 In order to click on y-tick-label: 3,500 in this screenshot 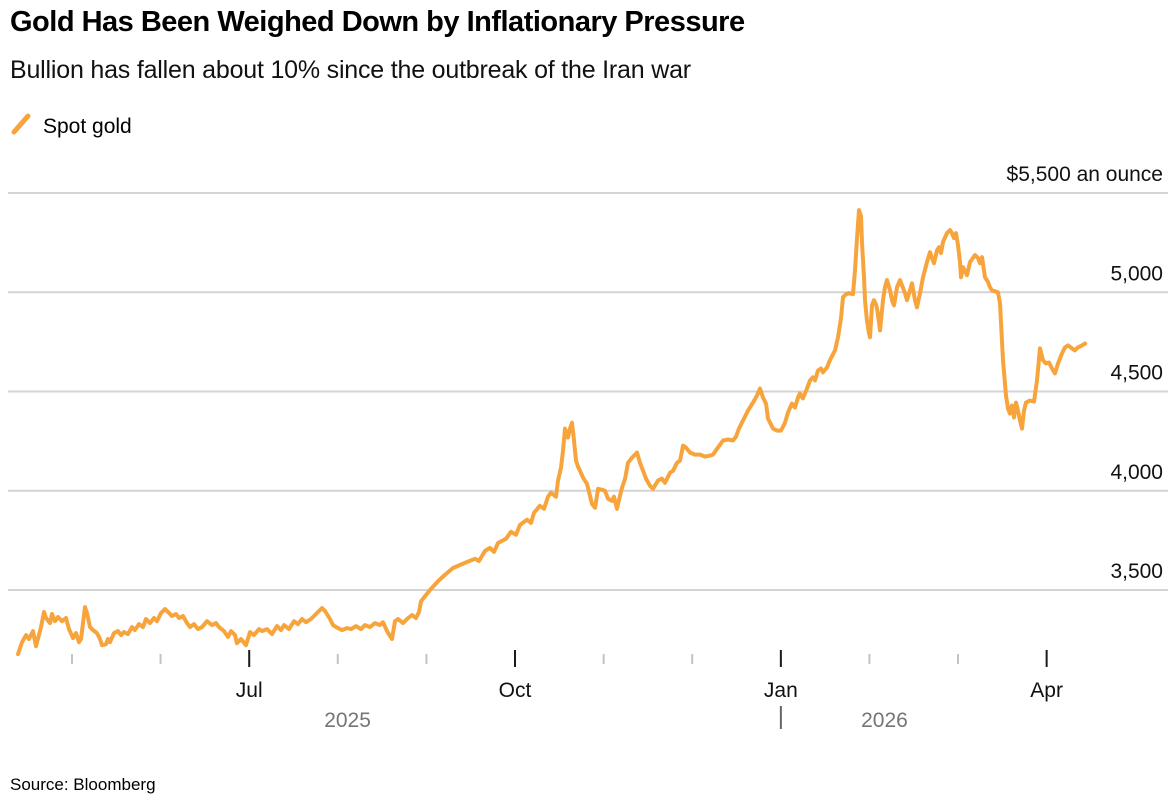, I will do `click(1136, 571)`.